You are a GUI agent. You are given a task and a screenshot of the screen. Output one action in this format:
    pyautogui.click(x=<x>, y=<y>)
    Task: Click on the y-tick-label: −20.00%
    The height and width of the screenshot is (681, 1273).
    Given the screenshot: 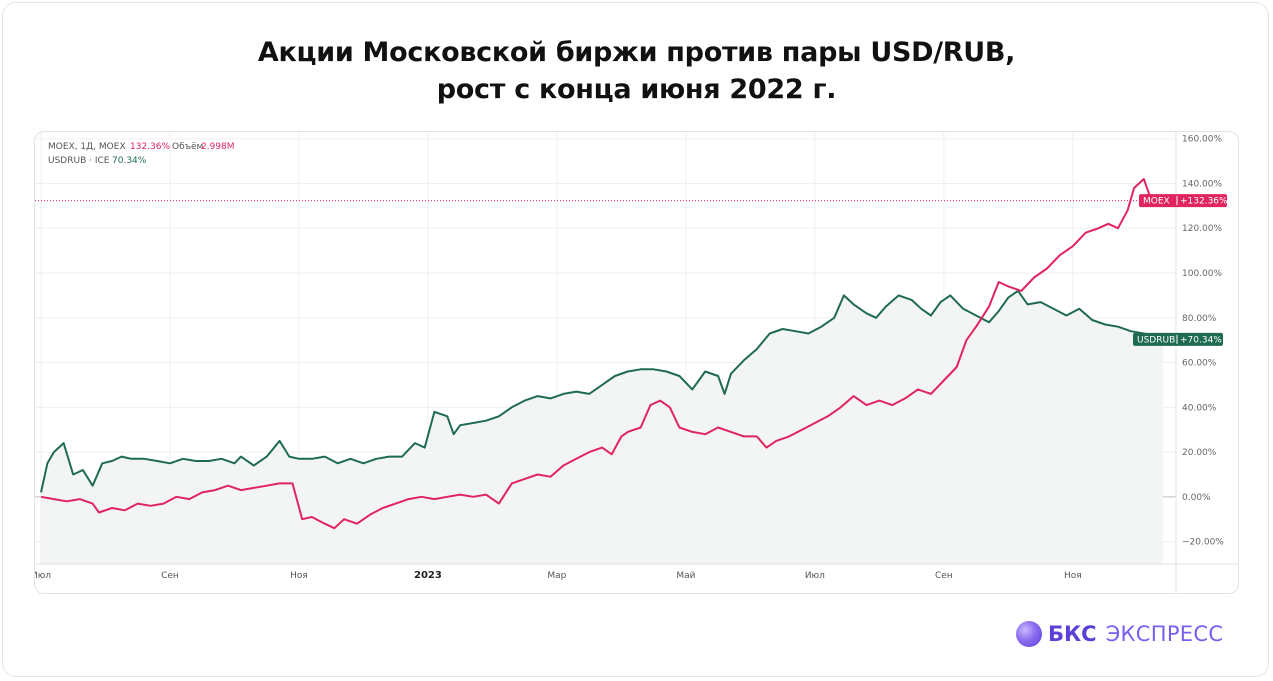 What is the action you would take?
    pyautogui.click(x=1203, y=543)
    